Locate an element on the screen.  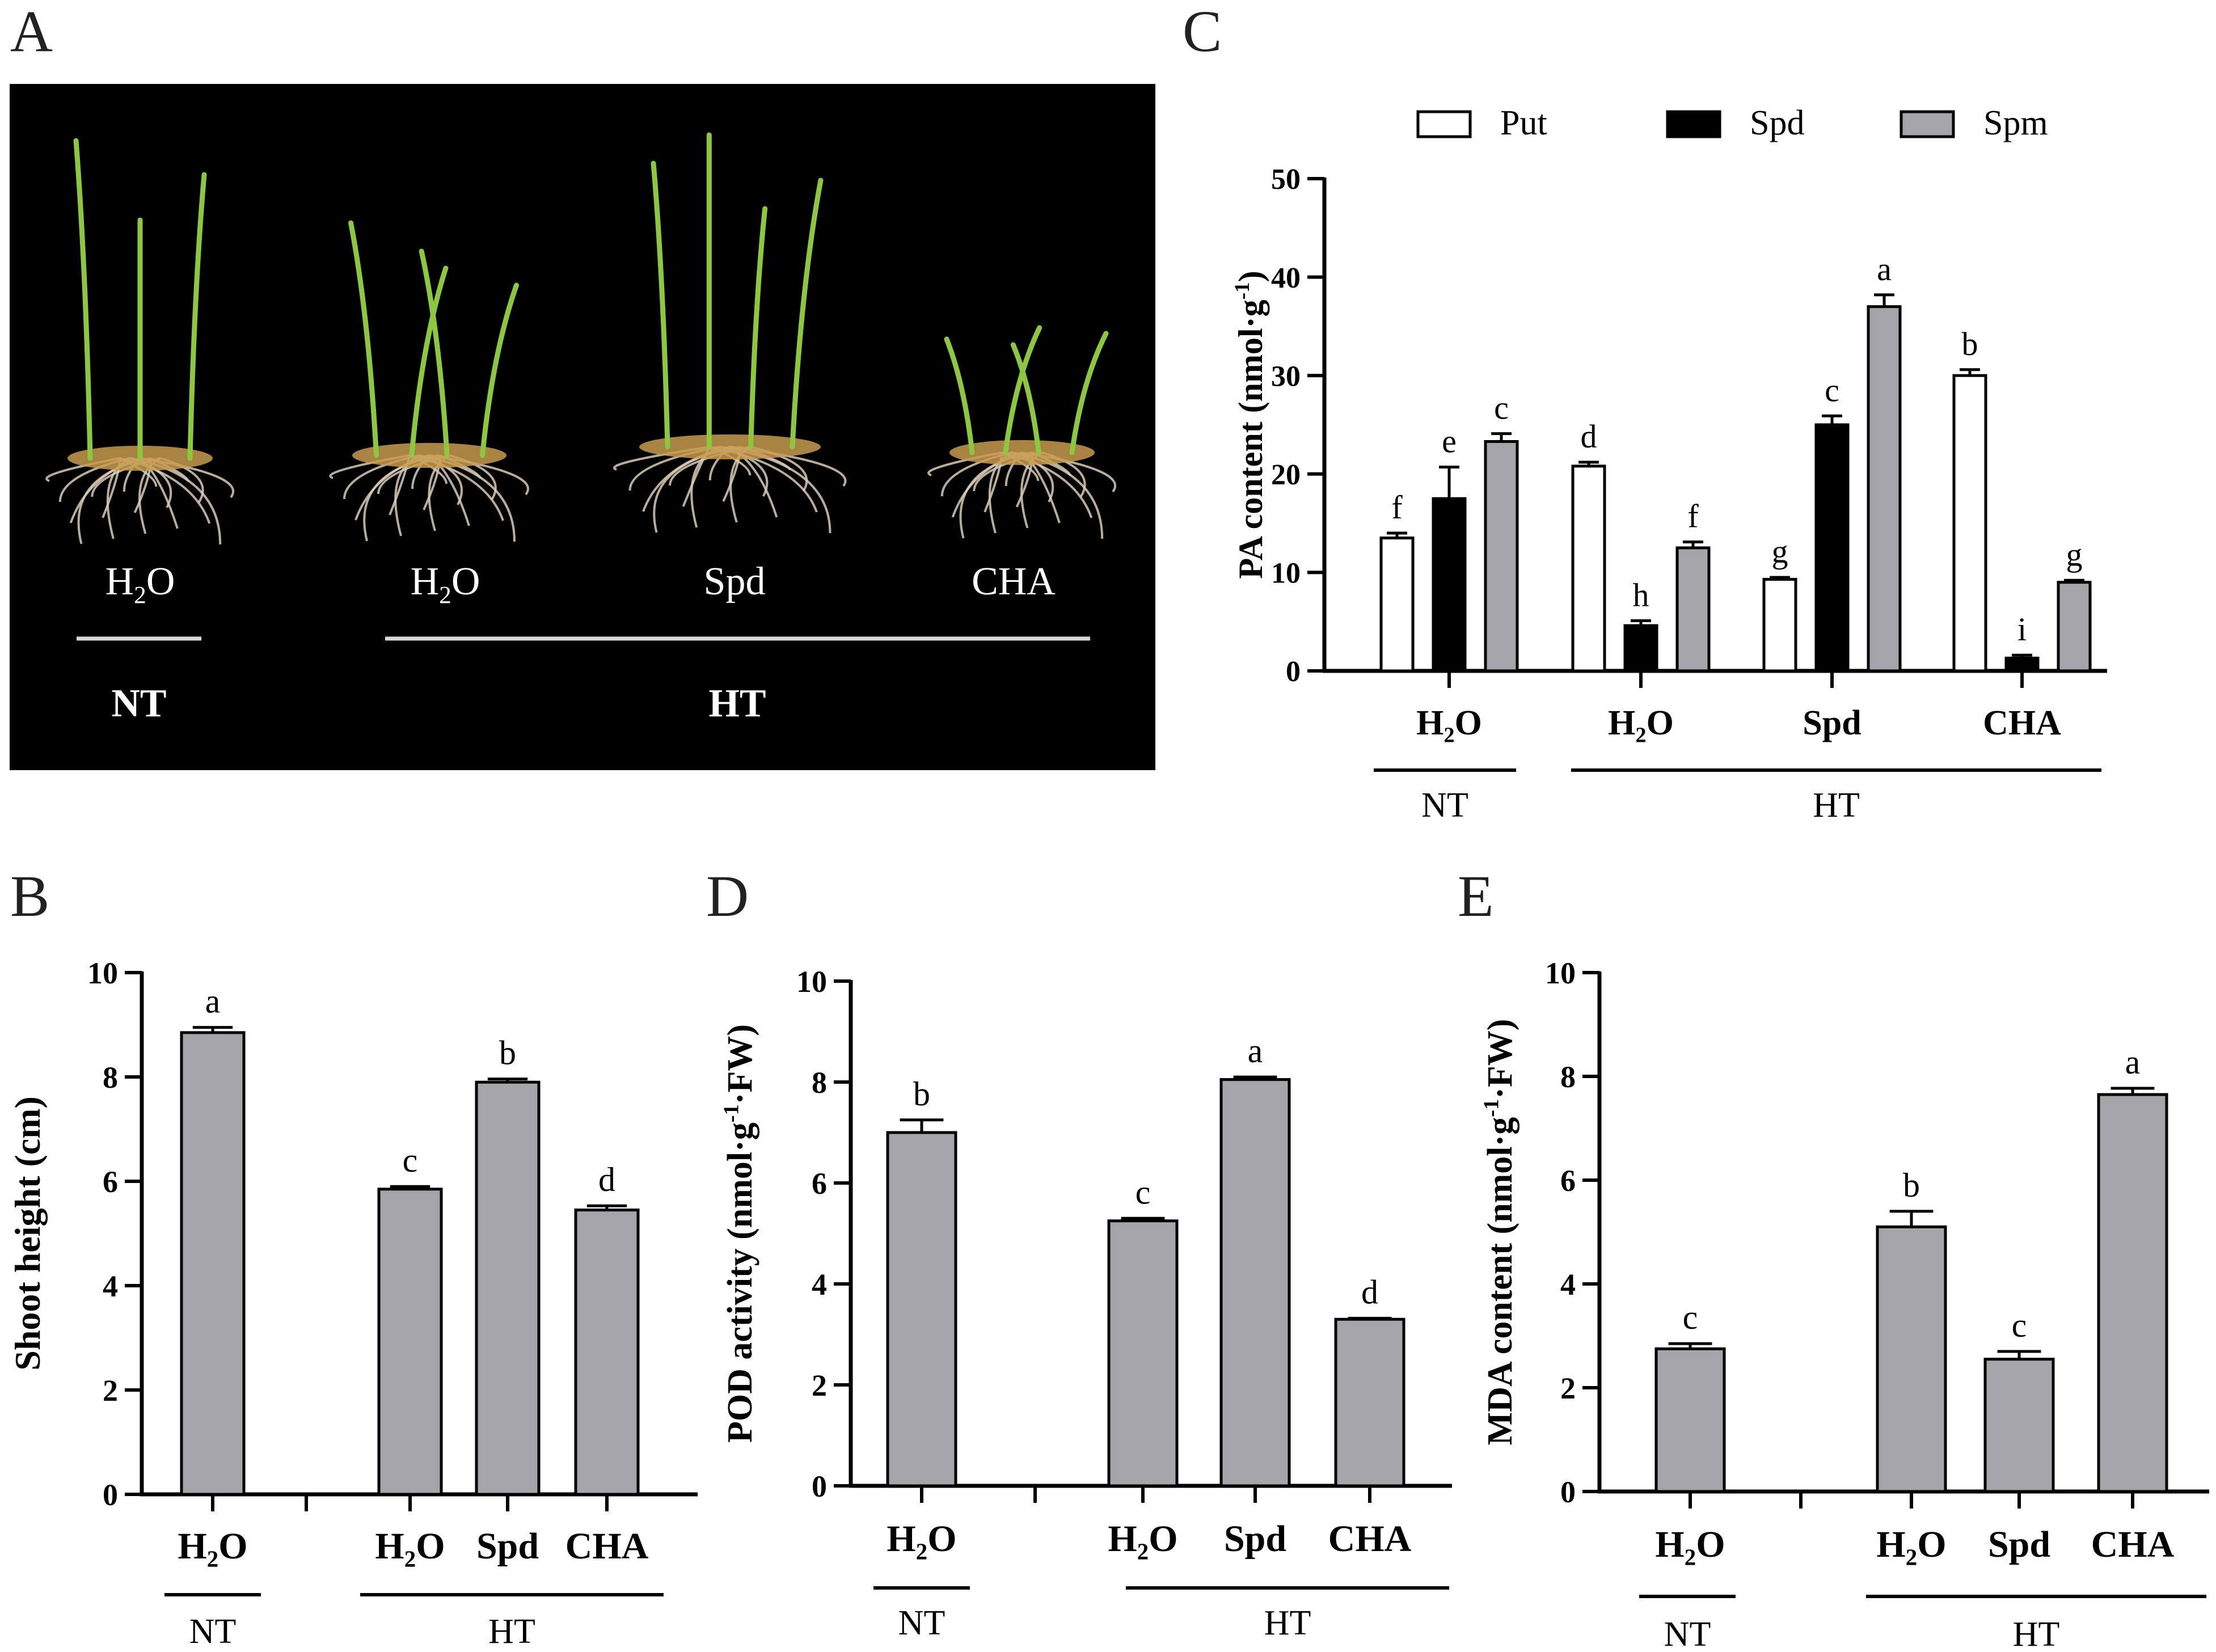
significance-letter: e is located at coordinates (1450, 441).